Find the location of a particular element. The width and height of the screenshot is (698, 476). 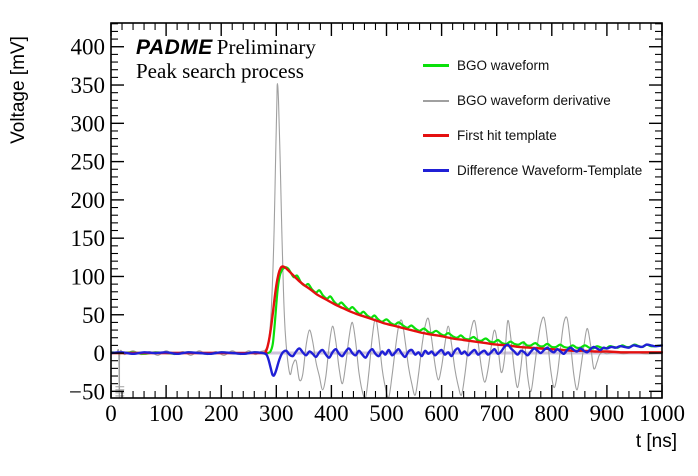

y-tick-label: 250 is located at coordinates (88, 162).